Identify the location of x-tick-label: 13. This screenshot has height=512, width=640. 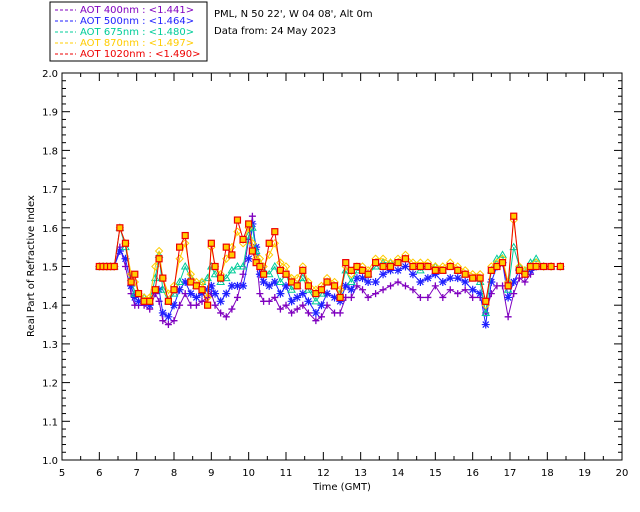
(360, 473).